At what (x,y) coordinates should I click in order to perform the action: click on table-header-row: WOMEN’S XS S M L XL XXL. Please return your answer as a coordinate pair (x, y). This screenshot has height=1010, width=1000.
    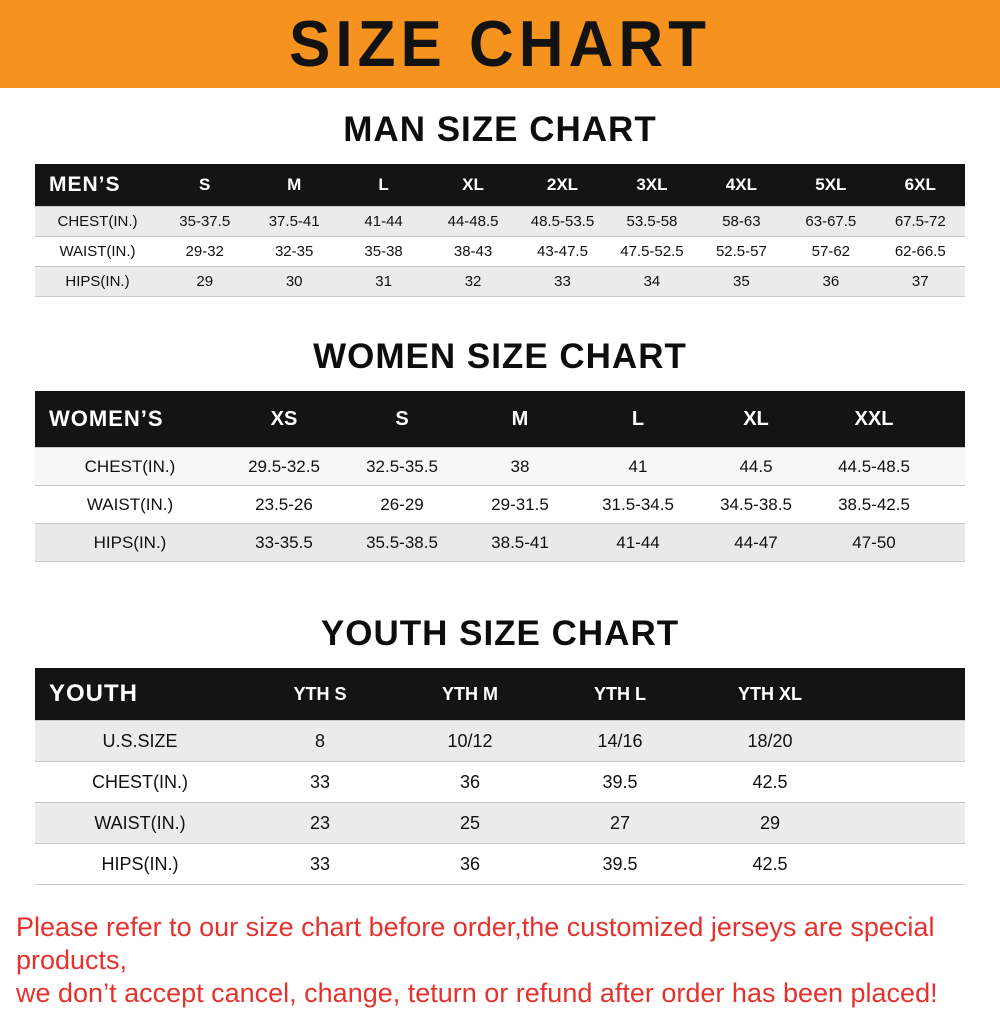
    Looking at the image, I should click on (500, 419).